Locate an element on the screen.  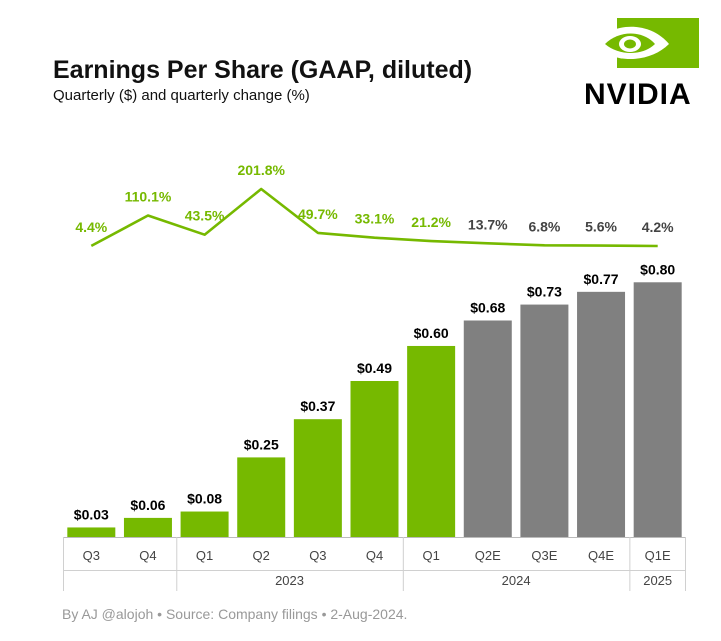
bar-value-label: $0.49 is located at coordinates (374, 368).